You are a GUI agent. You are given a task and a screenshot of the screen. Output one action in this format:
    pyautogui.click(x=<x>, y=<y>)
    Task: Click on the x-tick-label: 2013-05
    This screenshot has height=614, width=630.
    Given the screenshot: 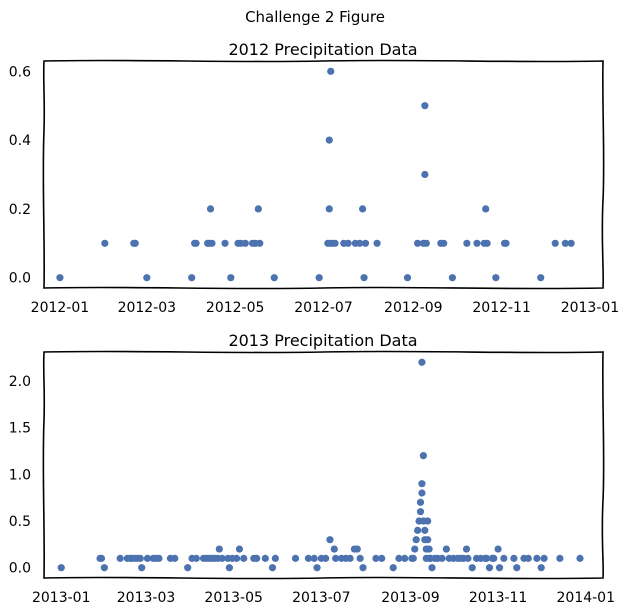 What is the action you would take?
    pyautogui.click(x=233, y=598)
    